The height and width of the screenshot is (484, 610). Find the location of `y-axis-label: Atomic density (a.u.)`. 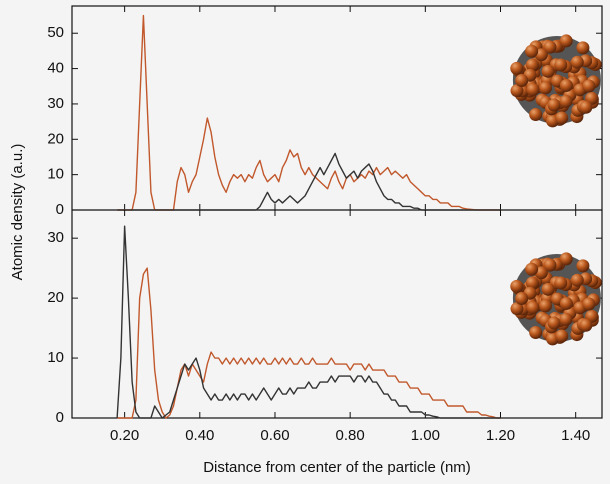

y-axis-label: Atomic density (a.u.) is located at coordinates (17, 212).